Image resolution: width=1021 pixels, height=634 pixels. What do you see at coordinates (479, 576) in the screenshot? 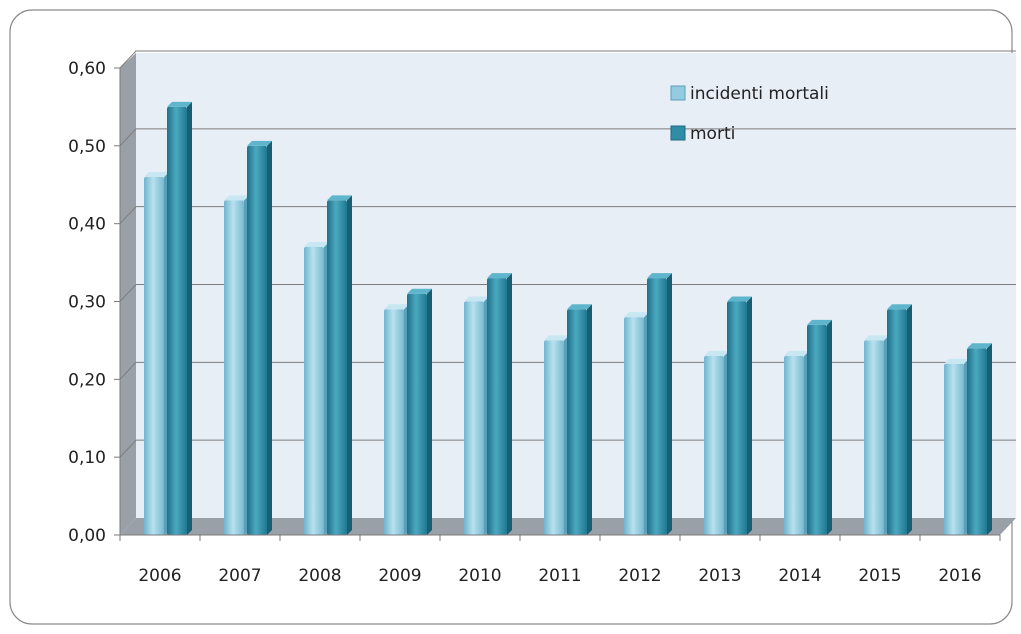
I see `x-tick-label: 2010` at bounding box center [479, 576].